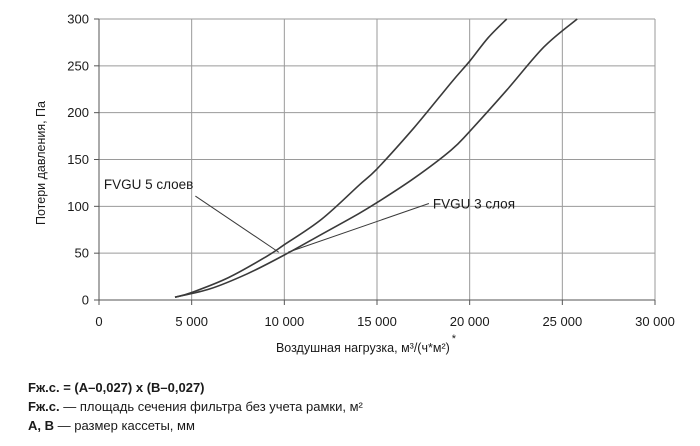 The width and height of the screenshot is (700, 446). I want to click on annotation-label-1: FVGU 5 слоев, so click(148, 184).